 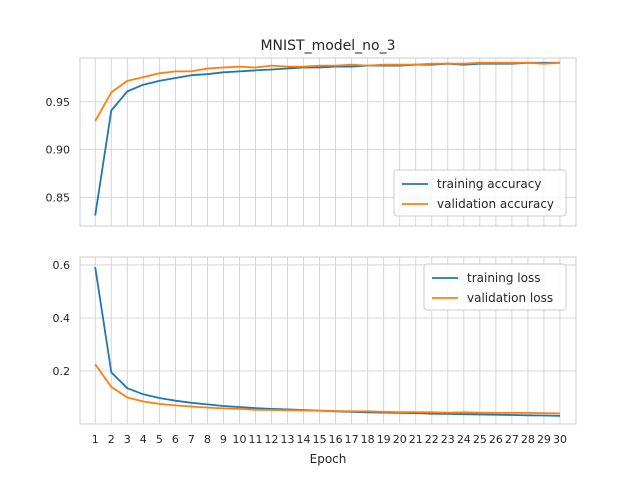 What do you see at coordinates (560, 439) in the screenshot?
I see `x-tick-label: 30` at bounding box center [560, 439].